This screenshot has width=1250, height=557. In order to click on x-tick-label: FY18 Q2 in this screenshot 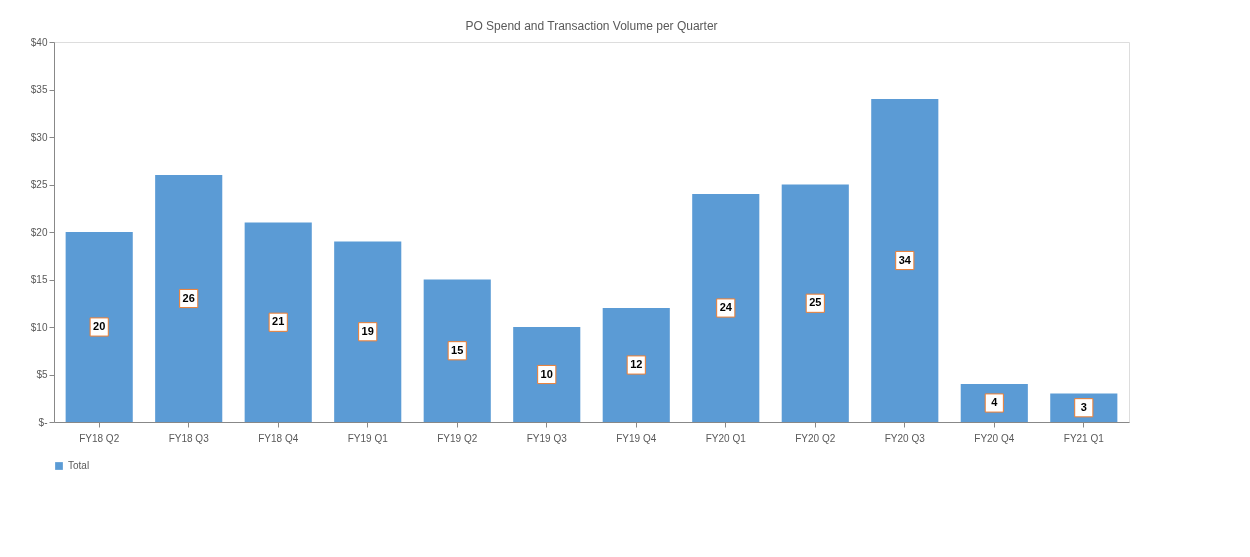, I will do `click(99, 438)`.